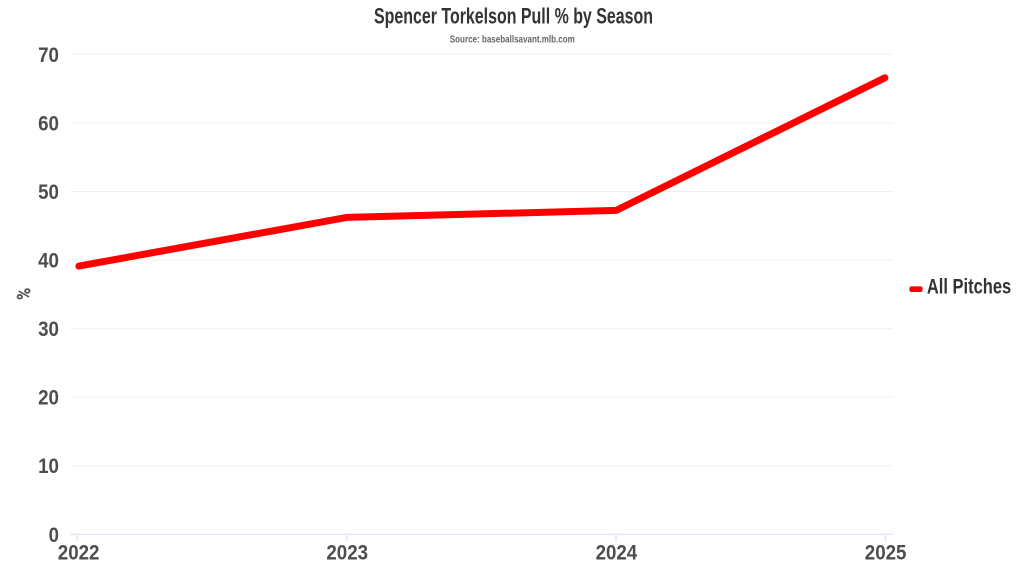 This screenshot has height=576, width=1024. Describe the element at coordinates (48, 329) in the screenshot. I see `svg-text: 30` at that location.